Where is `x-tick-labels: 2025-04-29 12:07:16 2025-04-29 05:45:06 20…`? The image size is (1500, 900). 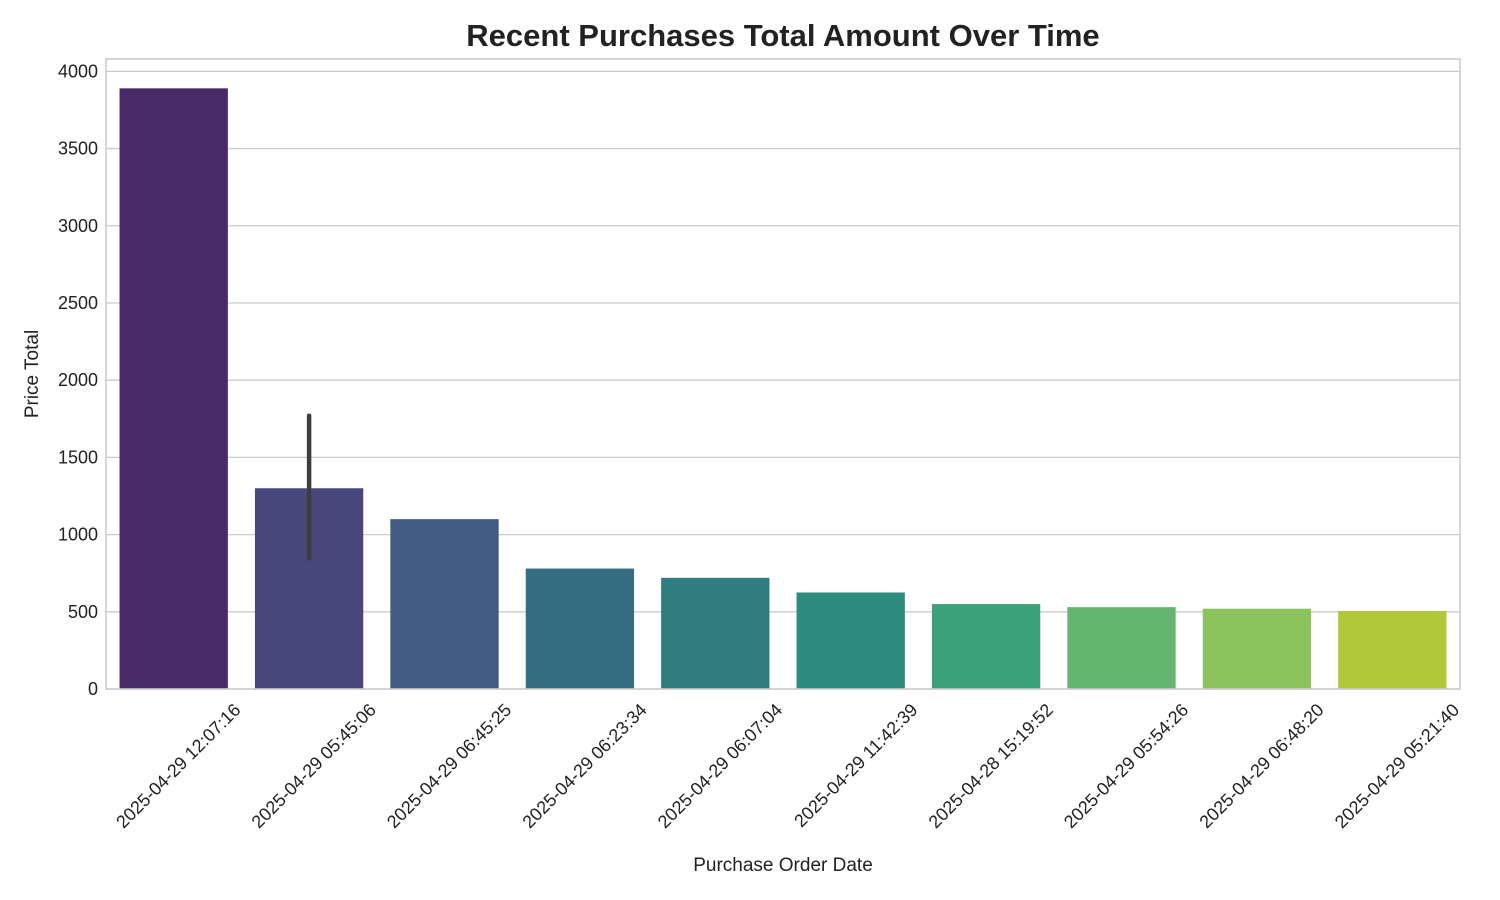 x-tick-labels: 2025-04-29 12:07:16 2025-04-29 05:45:06 20… is located at coordinates (787, 766).